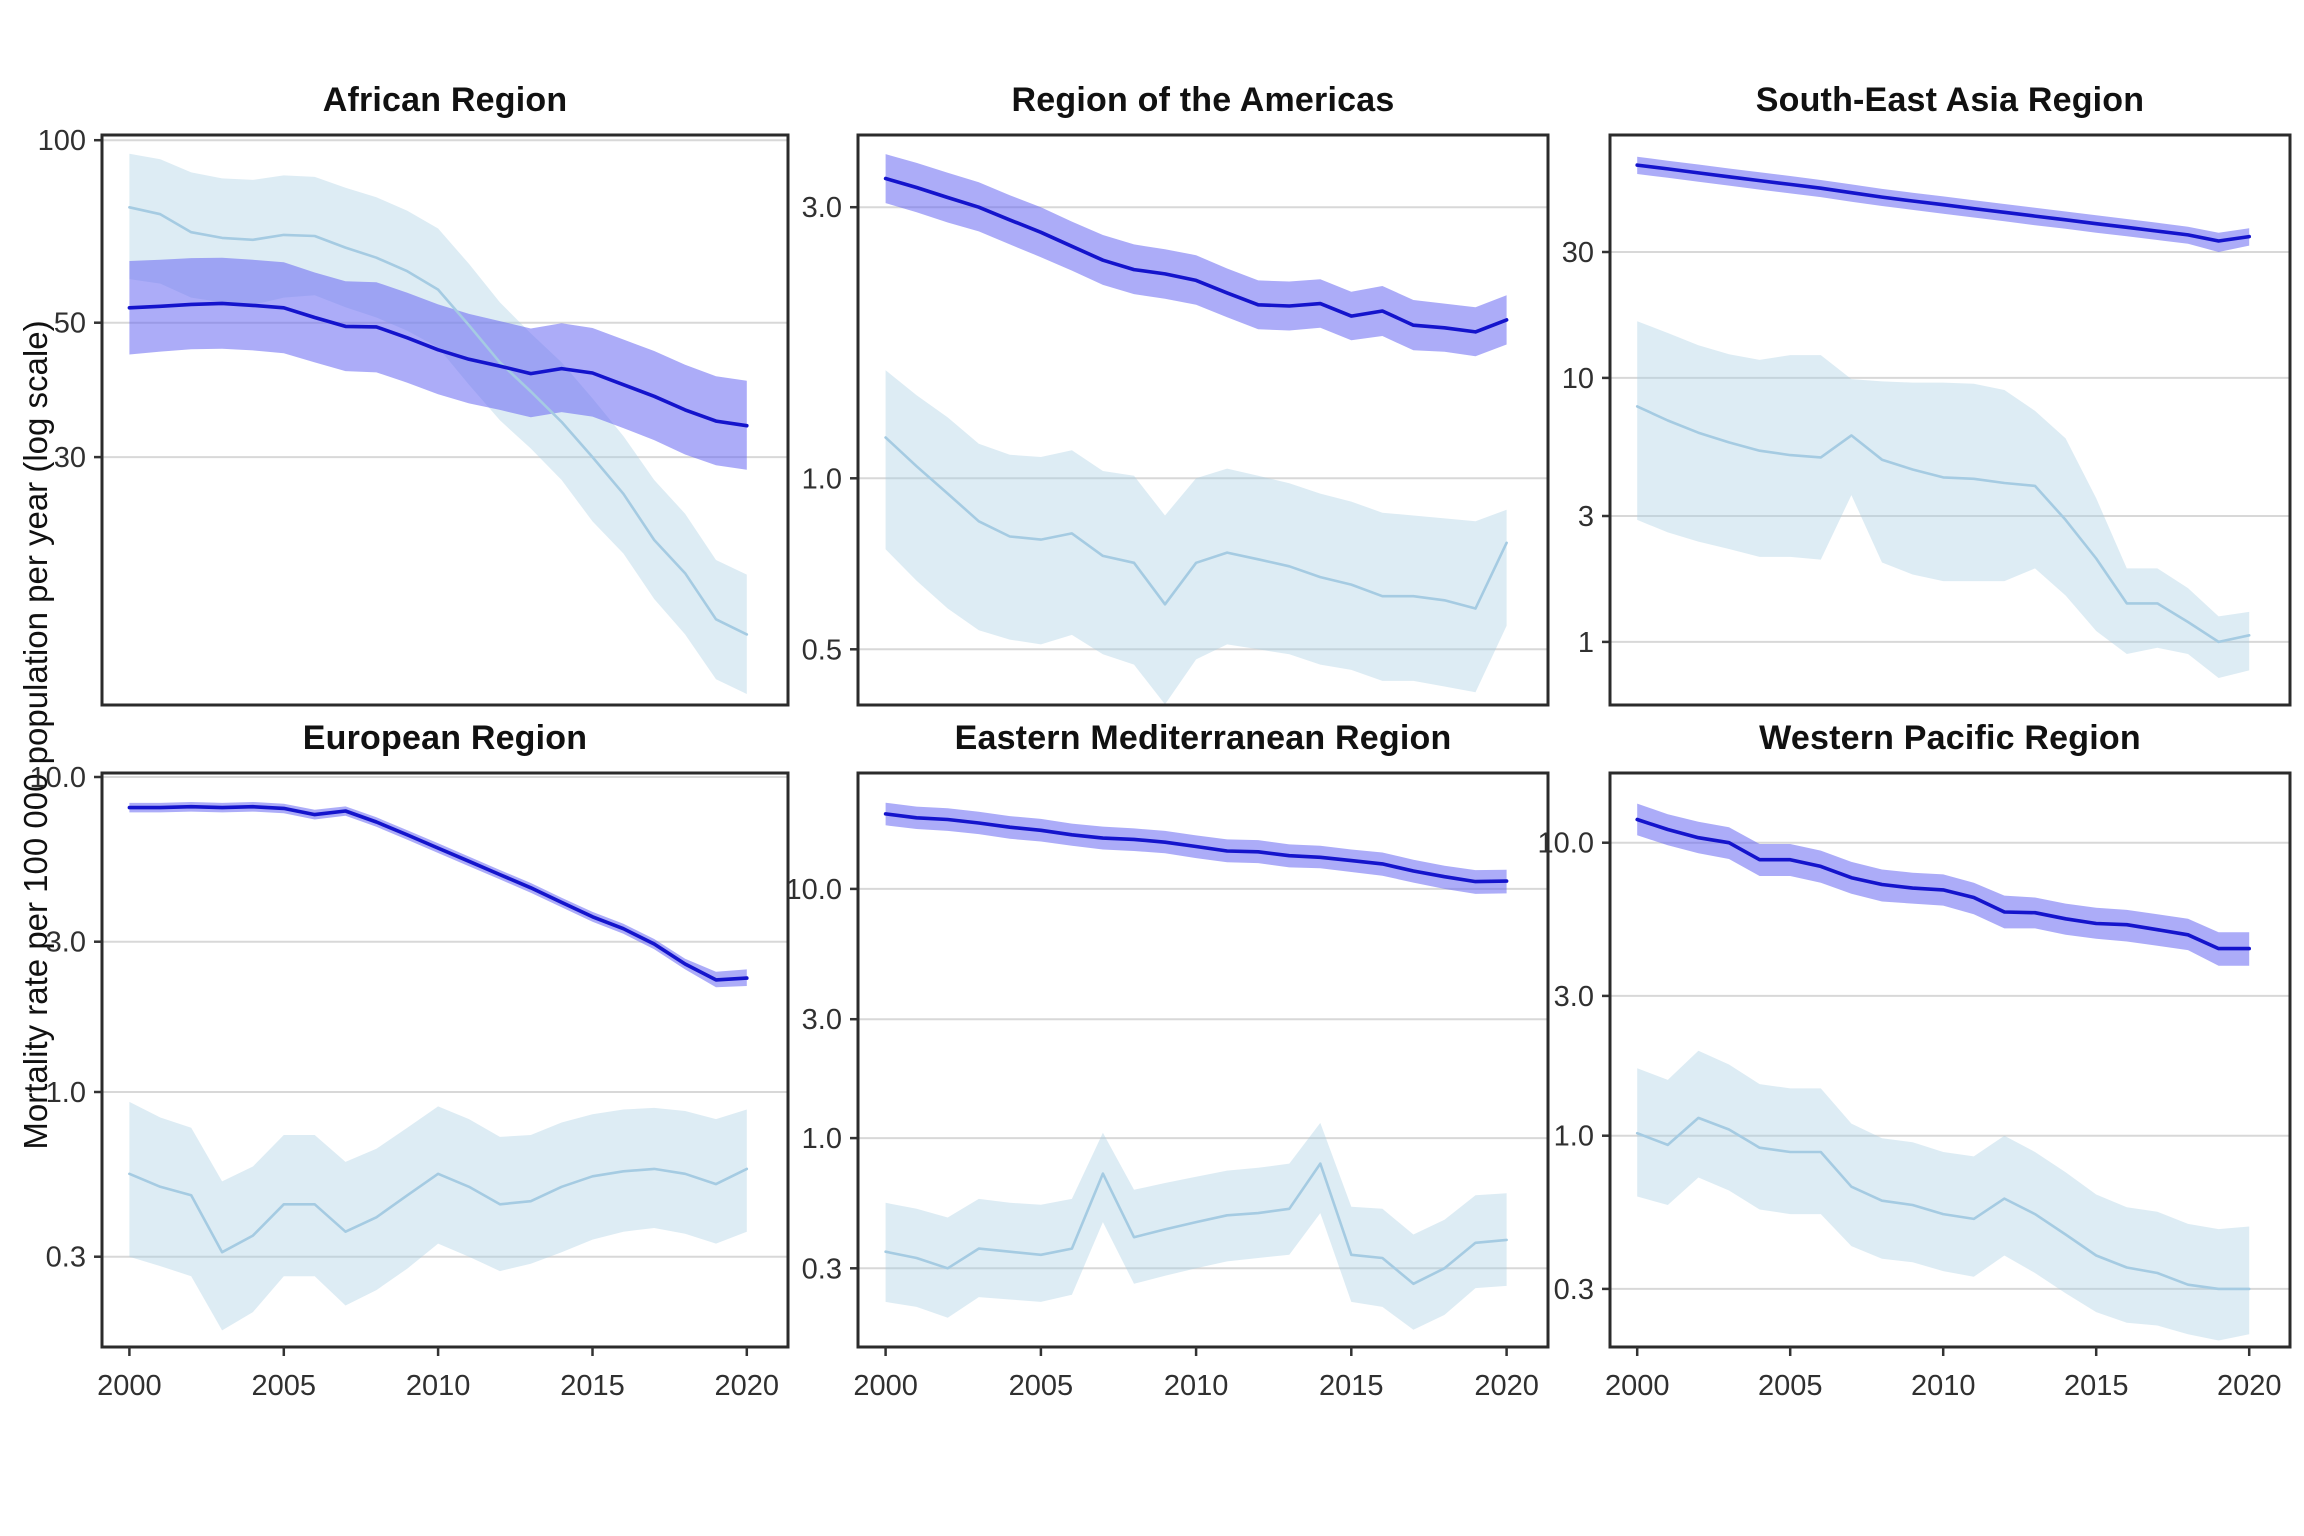  Describe the element at coordinates (822, 650) in the screenshot. I see `y-tick-label: 0.5` at that location.